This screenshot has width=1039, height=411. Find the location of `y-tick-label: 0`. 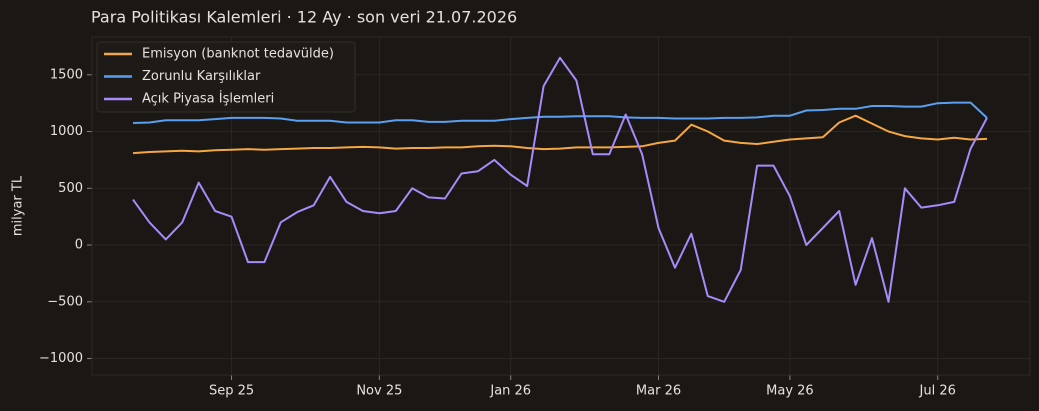

y-tick-label: 0 is located at coordinates (79, 245).